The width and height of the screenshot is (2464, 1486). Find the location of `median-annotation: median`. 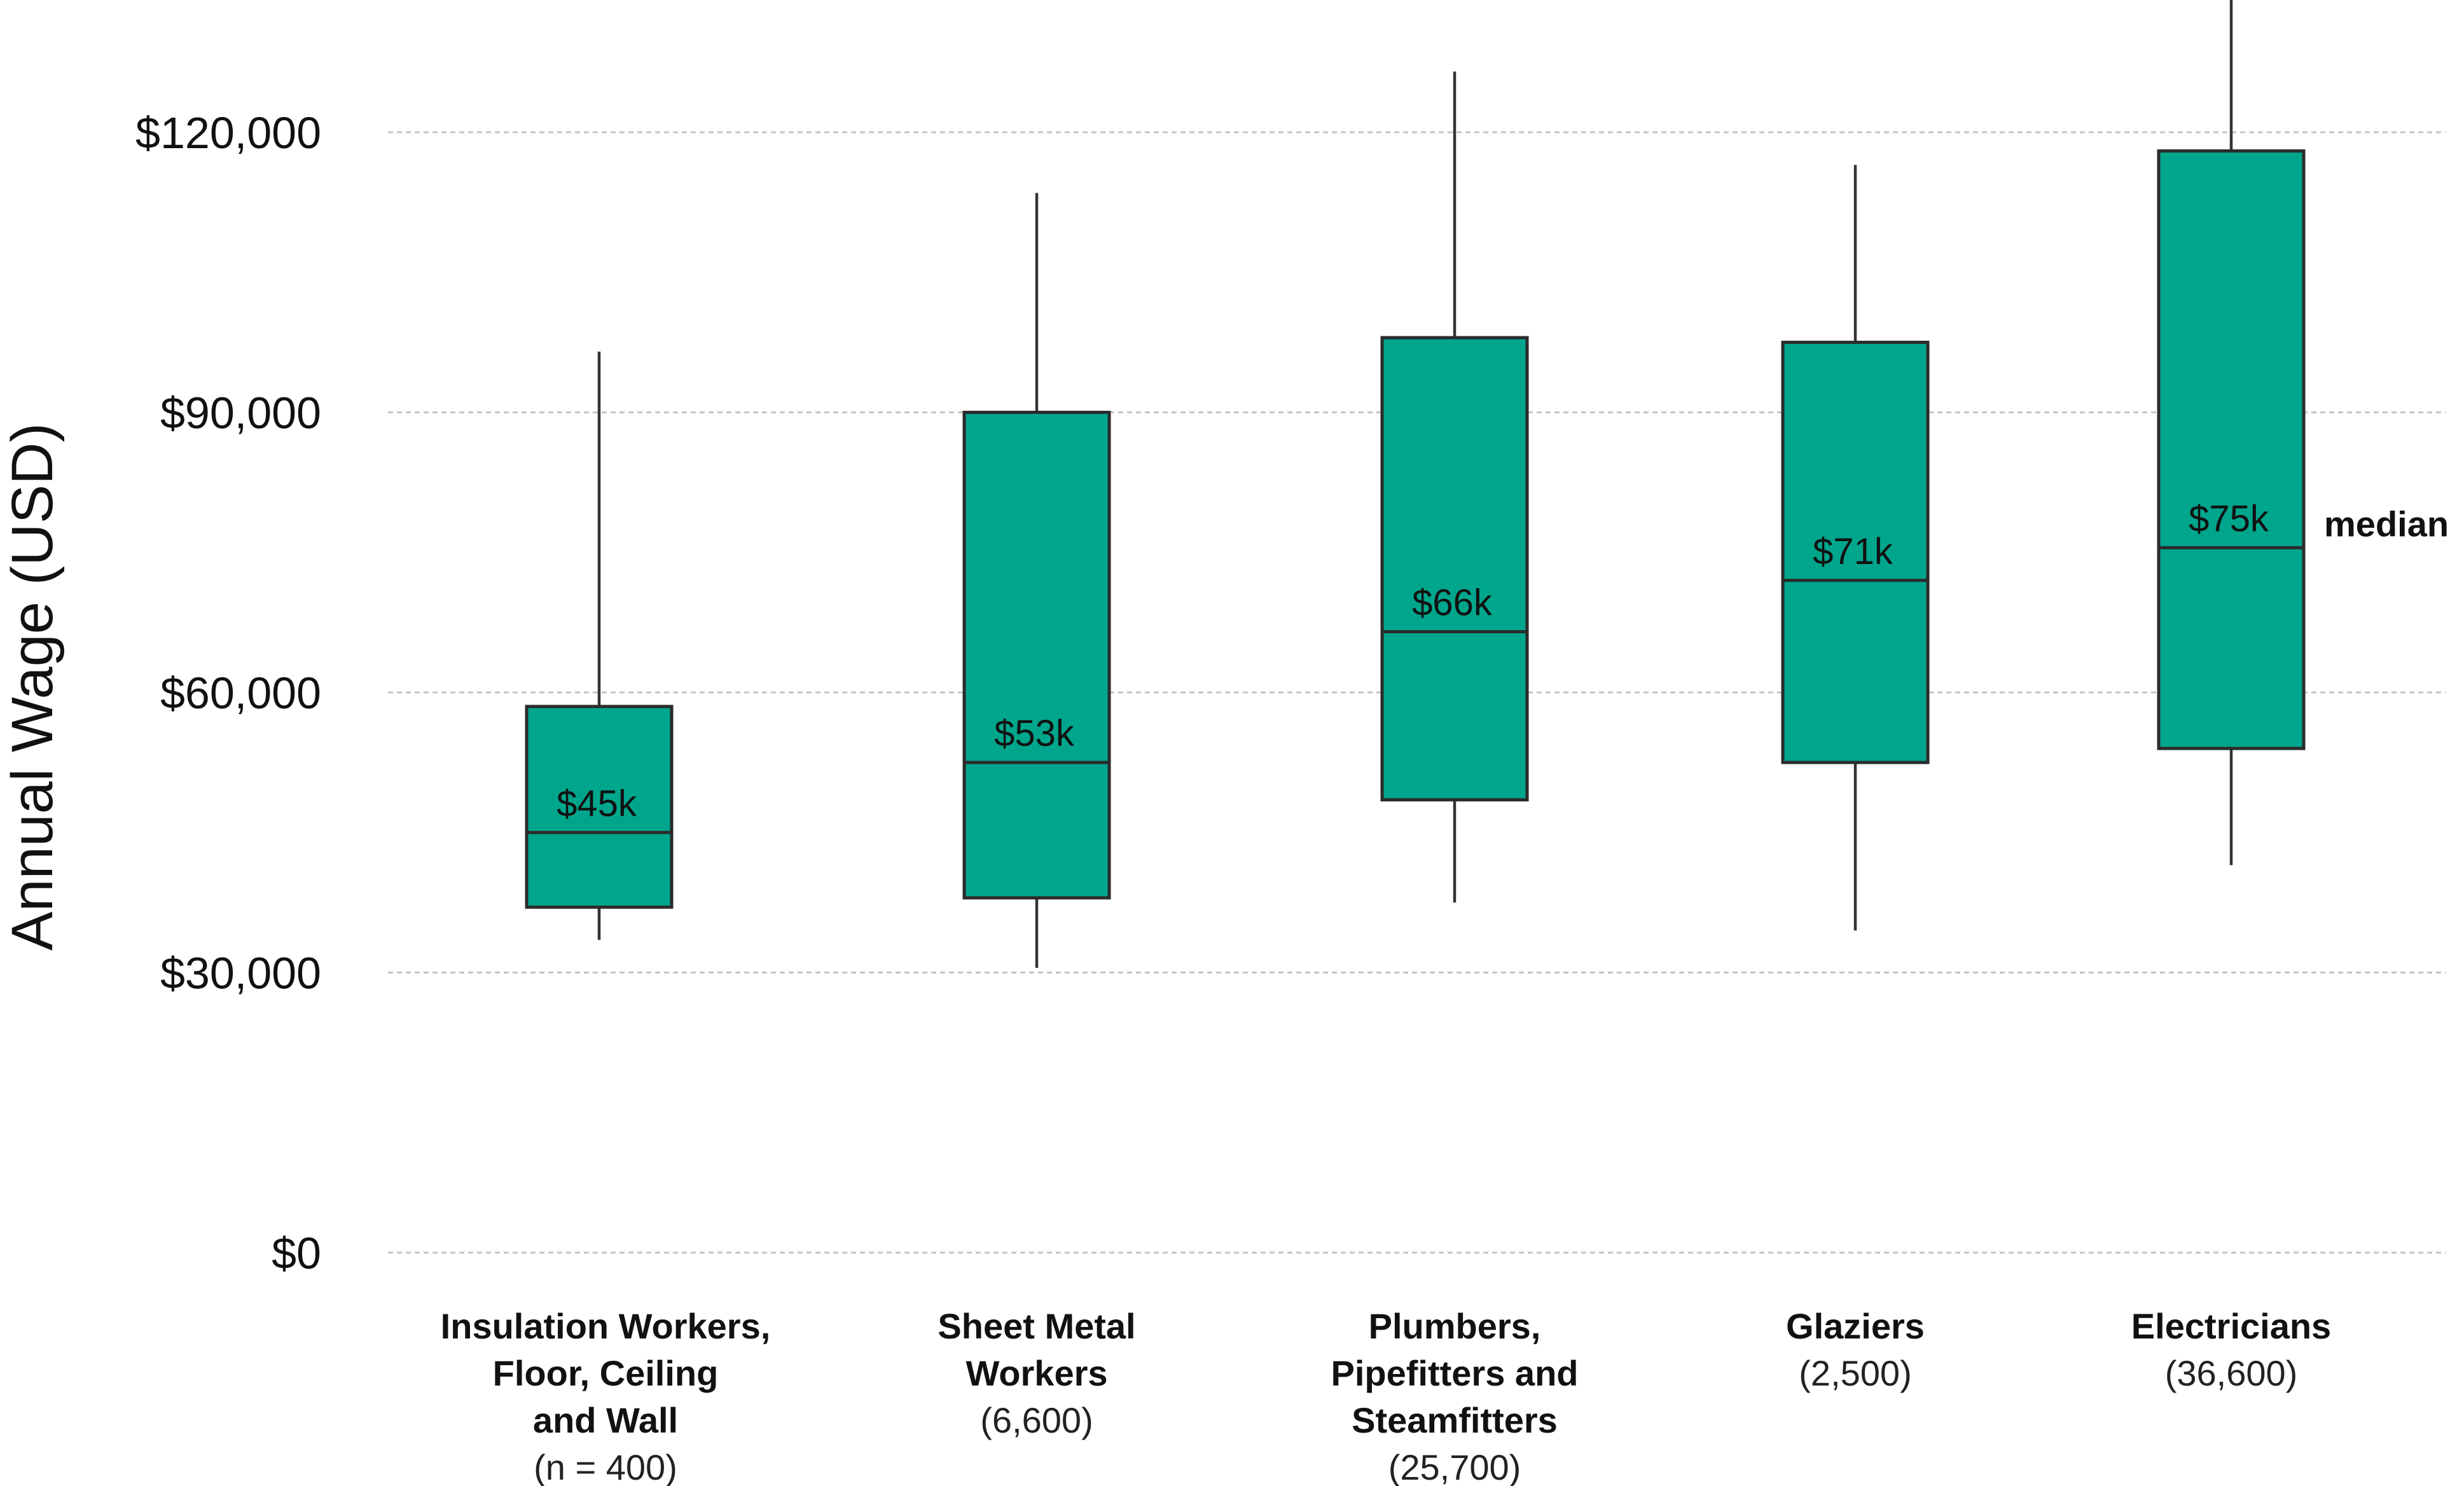

median-annotation: median is located at coordinates (2386, 524).